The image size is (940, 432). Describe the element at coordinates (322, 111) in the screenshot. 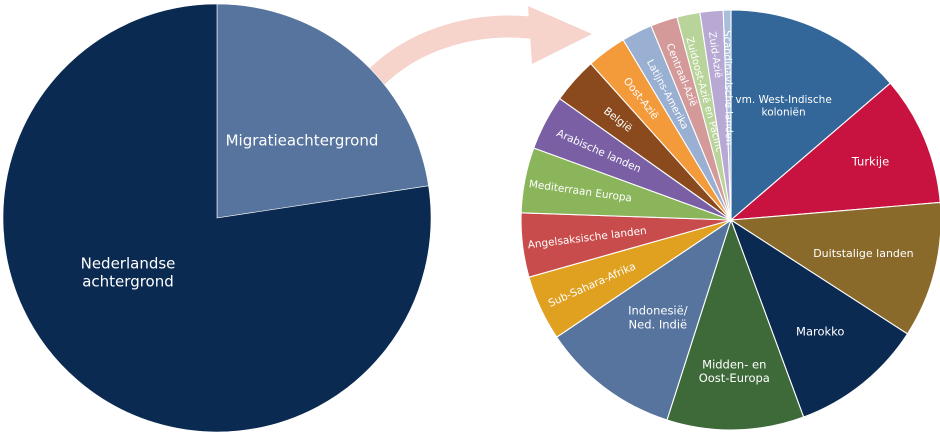

I see `pie-slice-migratieachtergrond` at that location.